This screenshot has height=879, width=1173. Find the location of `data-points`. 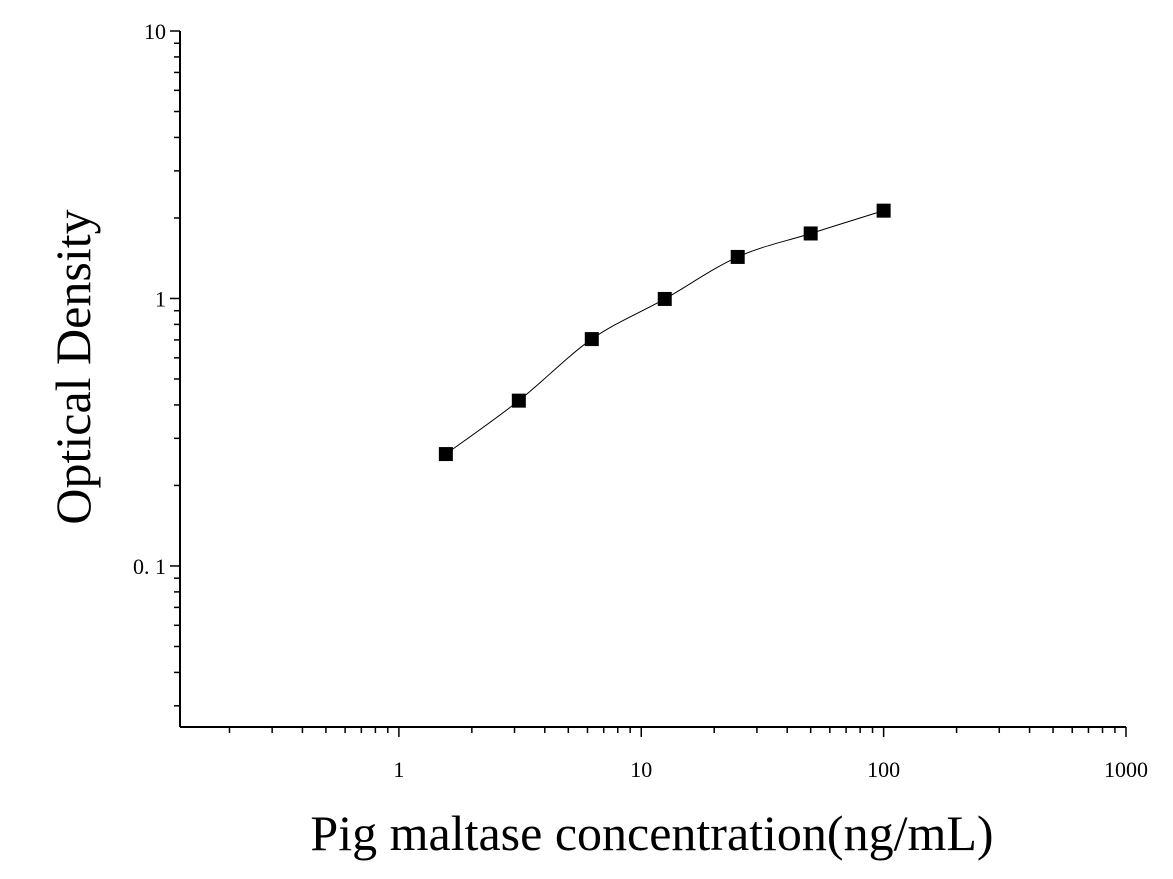

data-points is located at coordinates (664, 332).